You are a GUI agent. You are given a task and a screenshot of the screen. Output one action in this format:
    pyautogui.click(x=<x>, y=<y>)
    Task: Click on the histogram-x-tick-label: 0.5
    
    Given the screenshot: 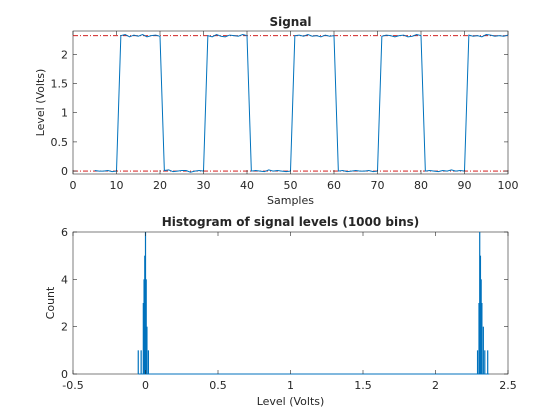 What is the action you would take?
    pyautogui.click(x=218, y=385)
    